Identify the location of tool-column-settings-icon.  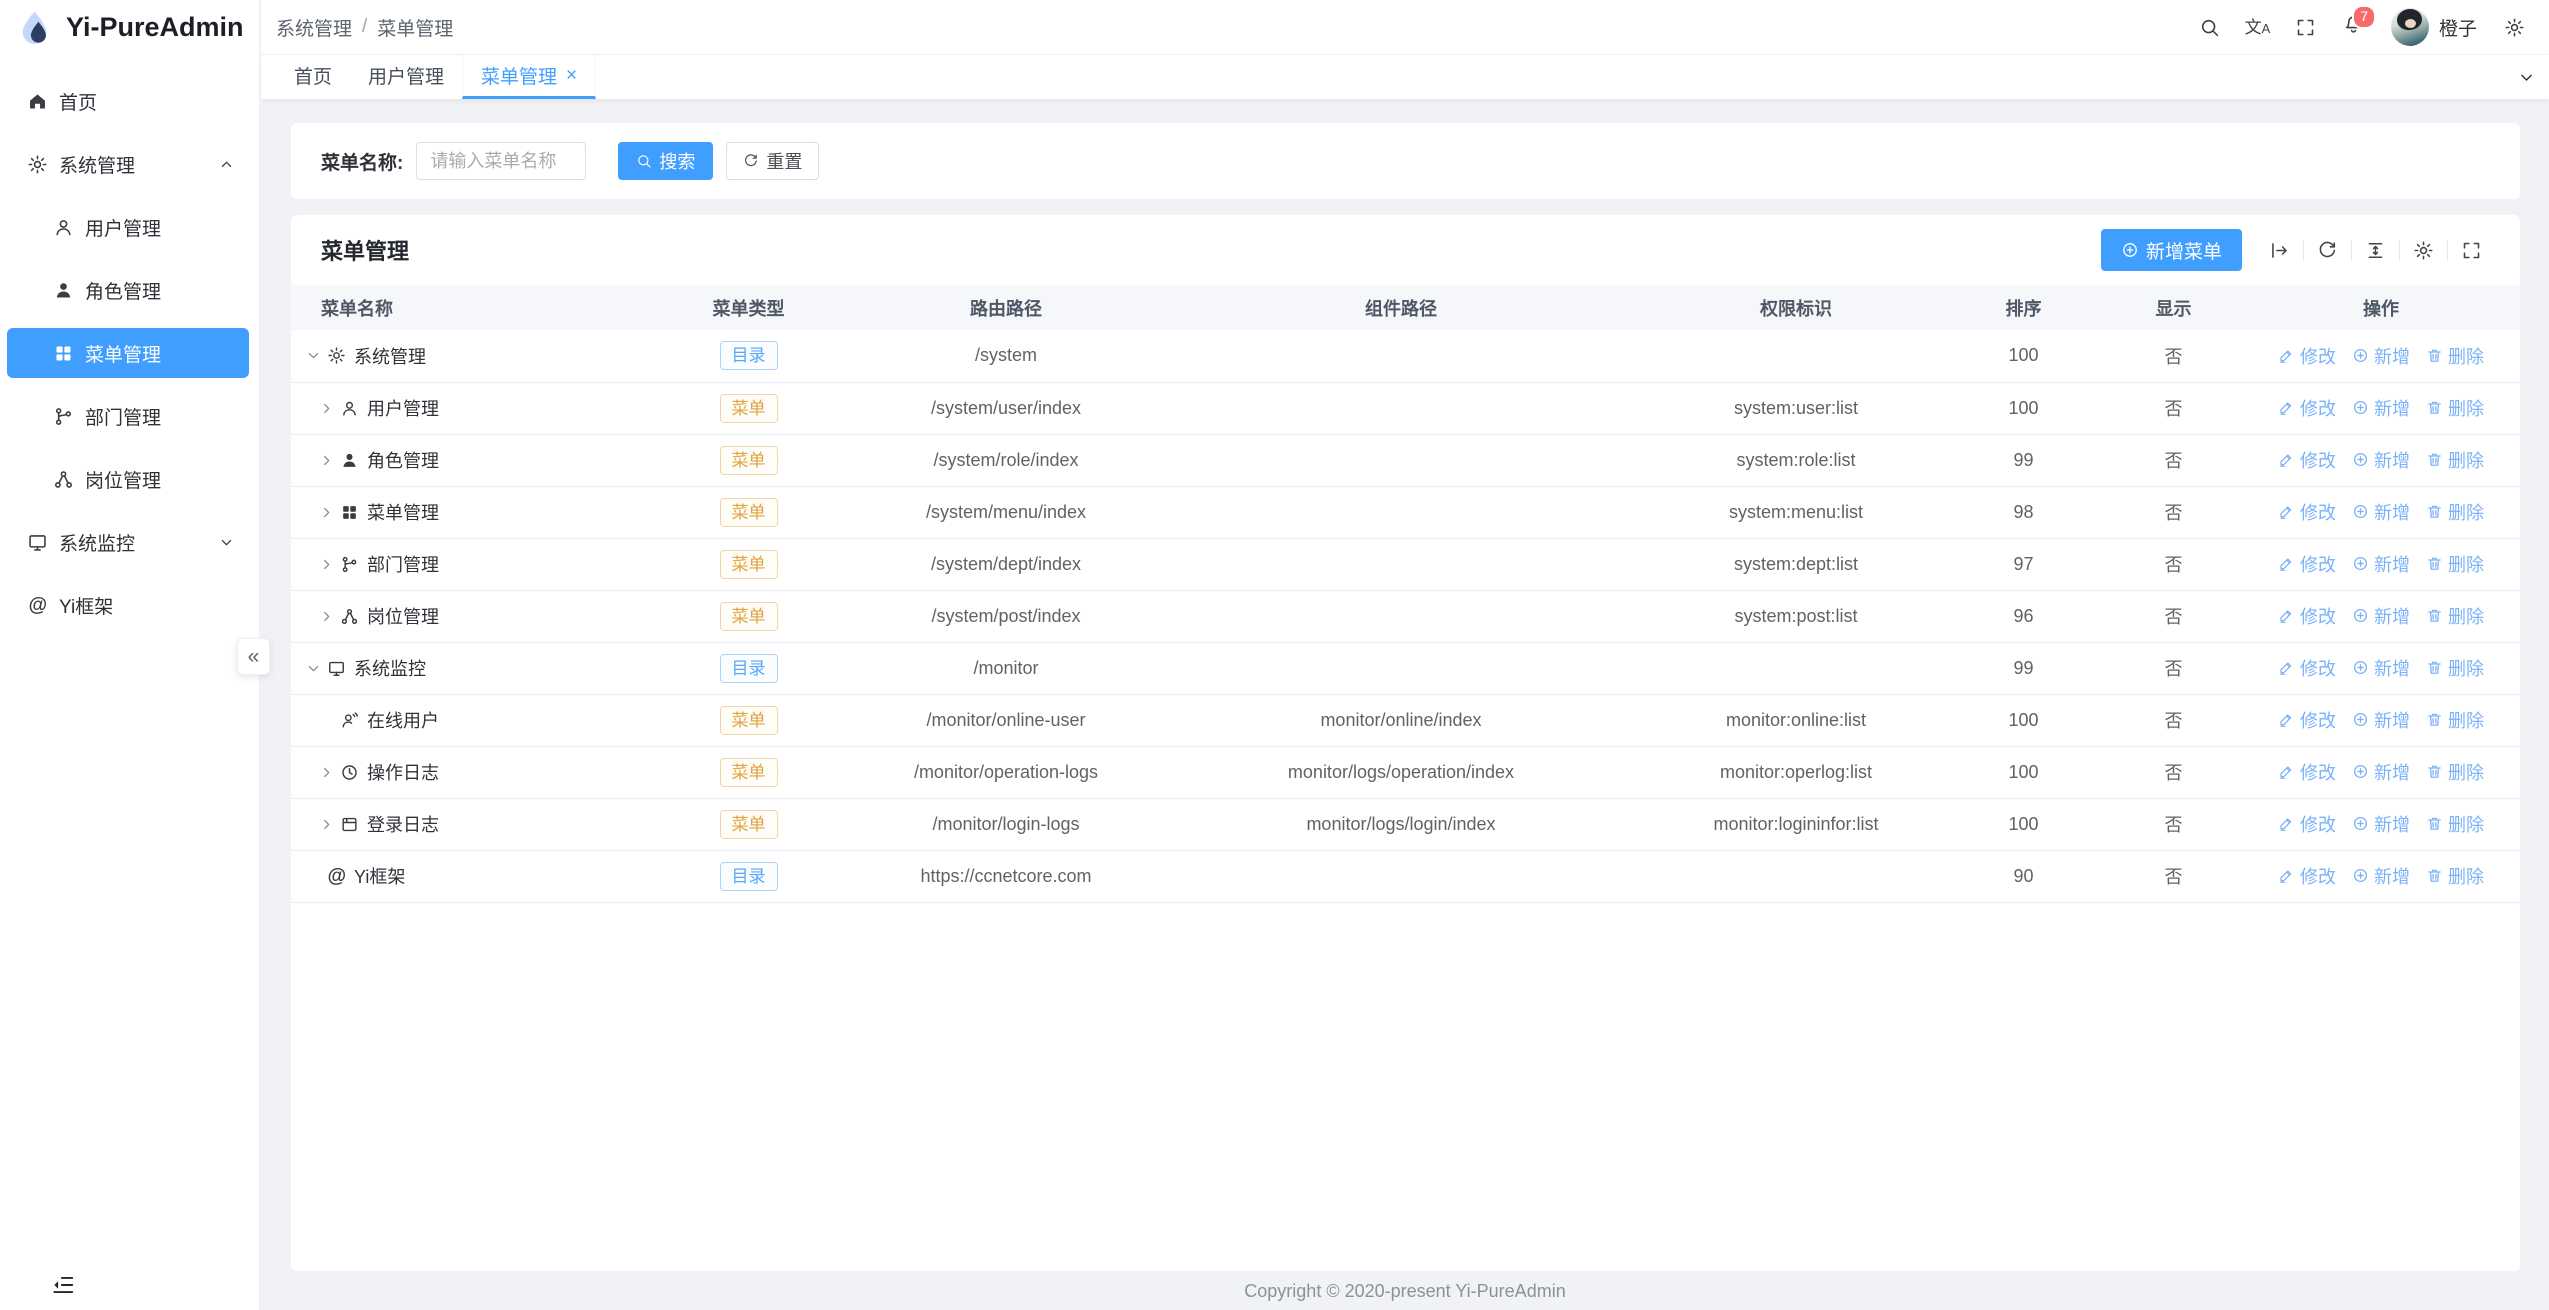
(2424, 250).